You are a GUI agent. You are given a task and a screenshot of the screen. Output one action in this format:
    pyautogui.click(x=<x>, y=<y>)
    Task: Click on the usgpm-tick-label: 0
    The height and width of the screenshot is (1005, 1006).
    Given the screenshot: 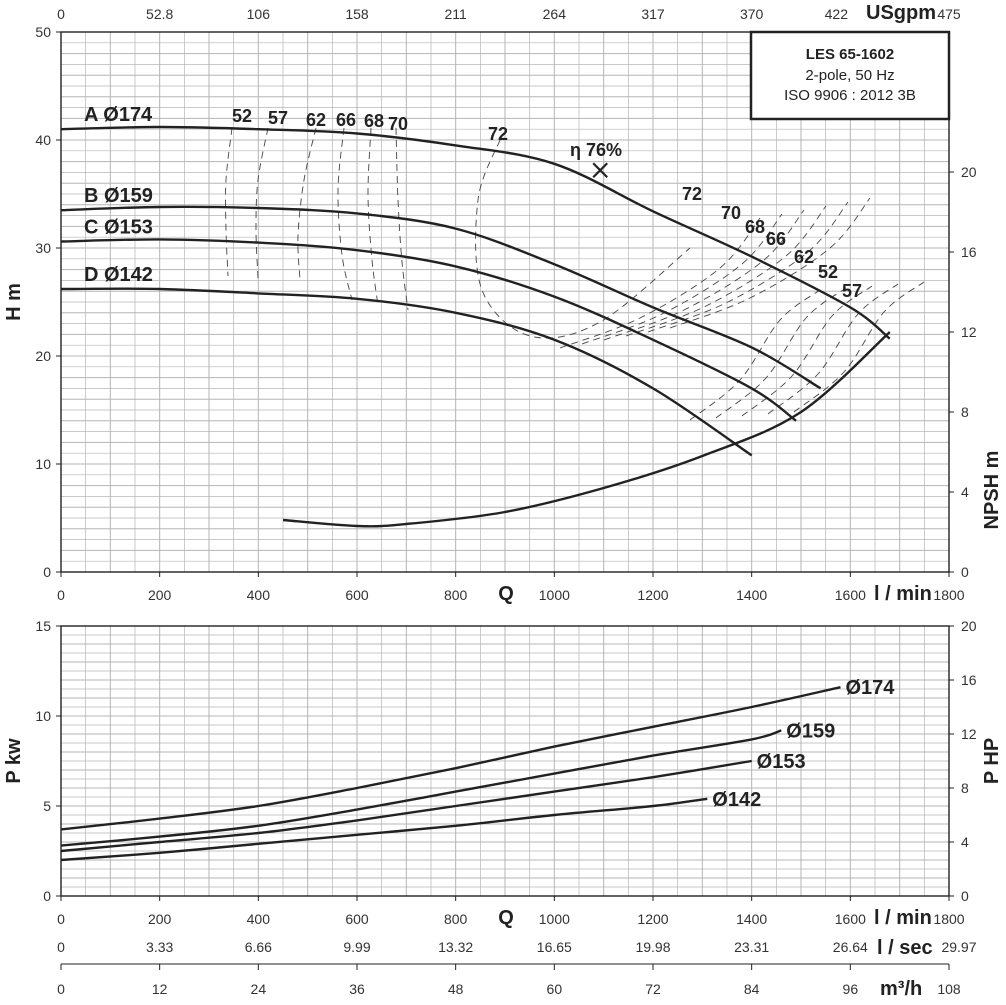 What is the action you would take?
    pyautogui.click(x=61, y=14)
    